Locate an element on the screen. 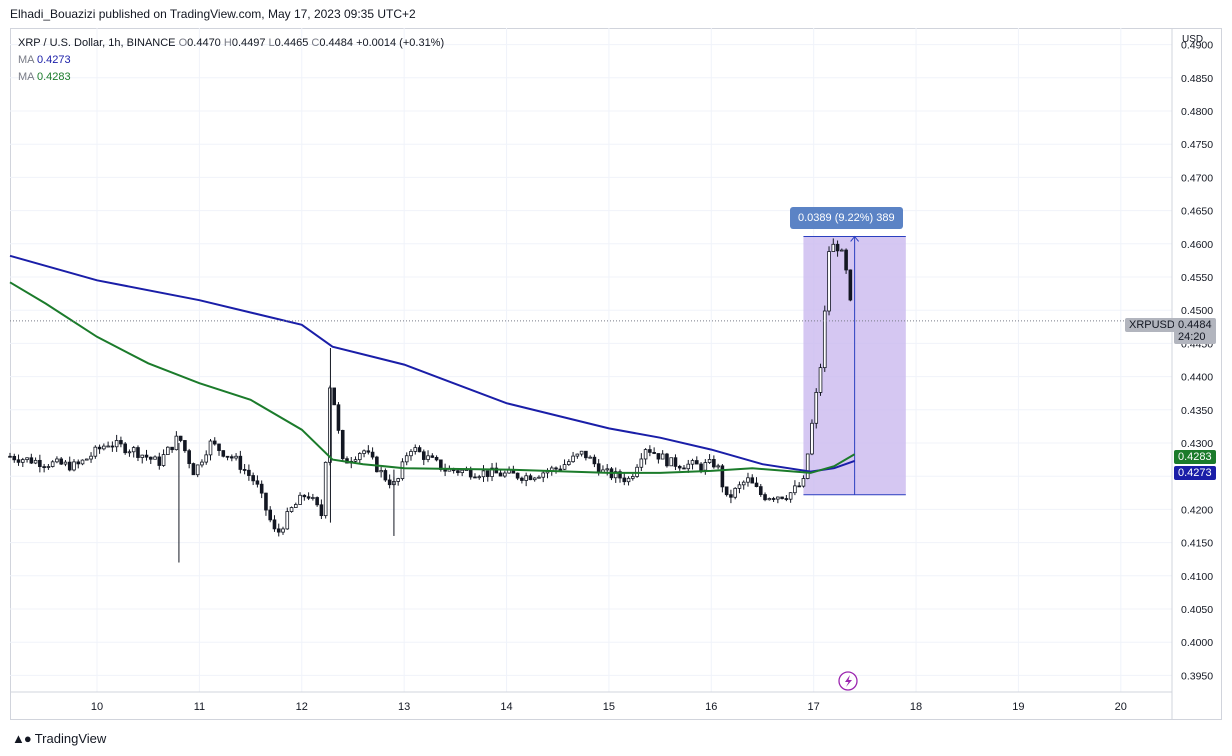 This screenshot has width=1232, height=756. time-axis: 10 11 12 13 14 15 16 17 18 19 20 is located at coordinates (609, 707).